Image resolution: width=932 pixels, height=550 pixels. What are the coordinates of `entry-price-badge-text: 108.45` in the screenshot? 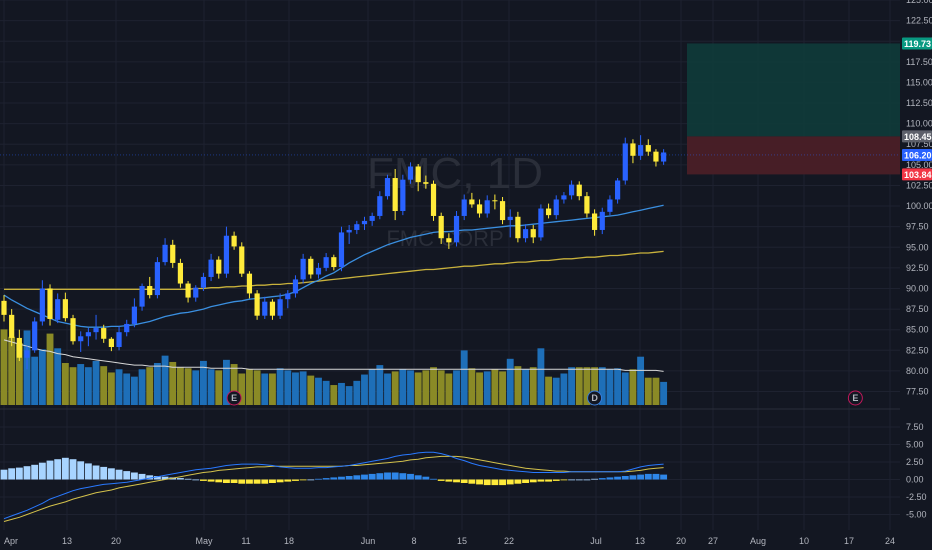 It's located at (918, 137).